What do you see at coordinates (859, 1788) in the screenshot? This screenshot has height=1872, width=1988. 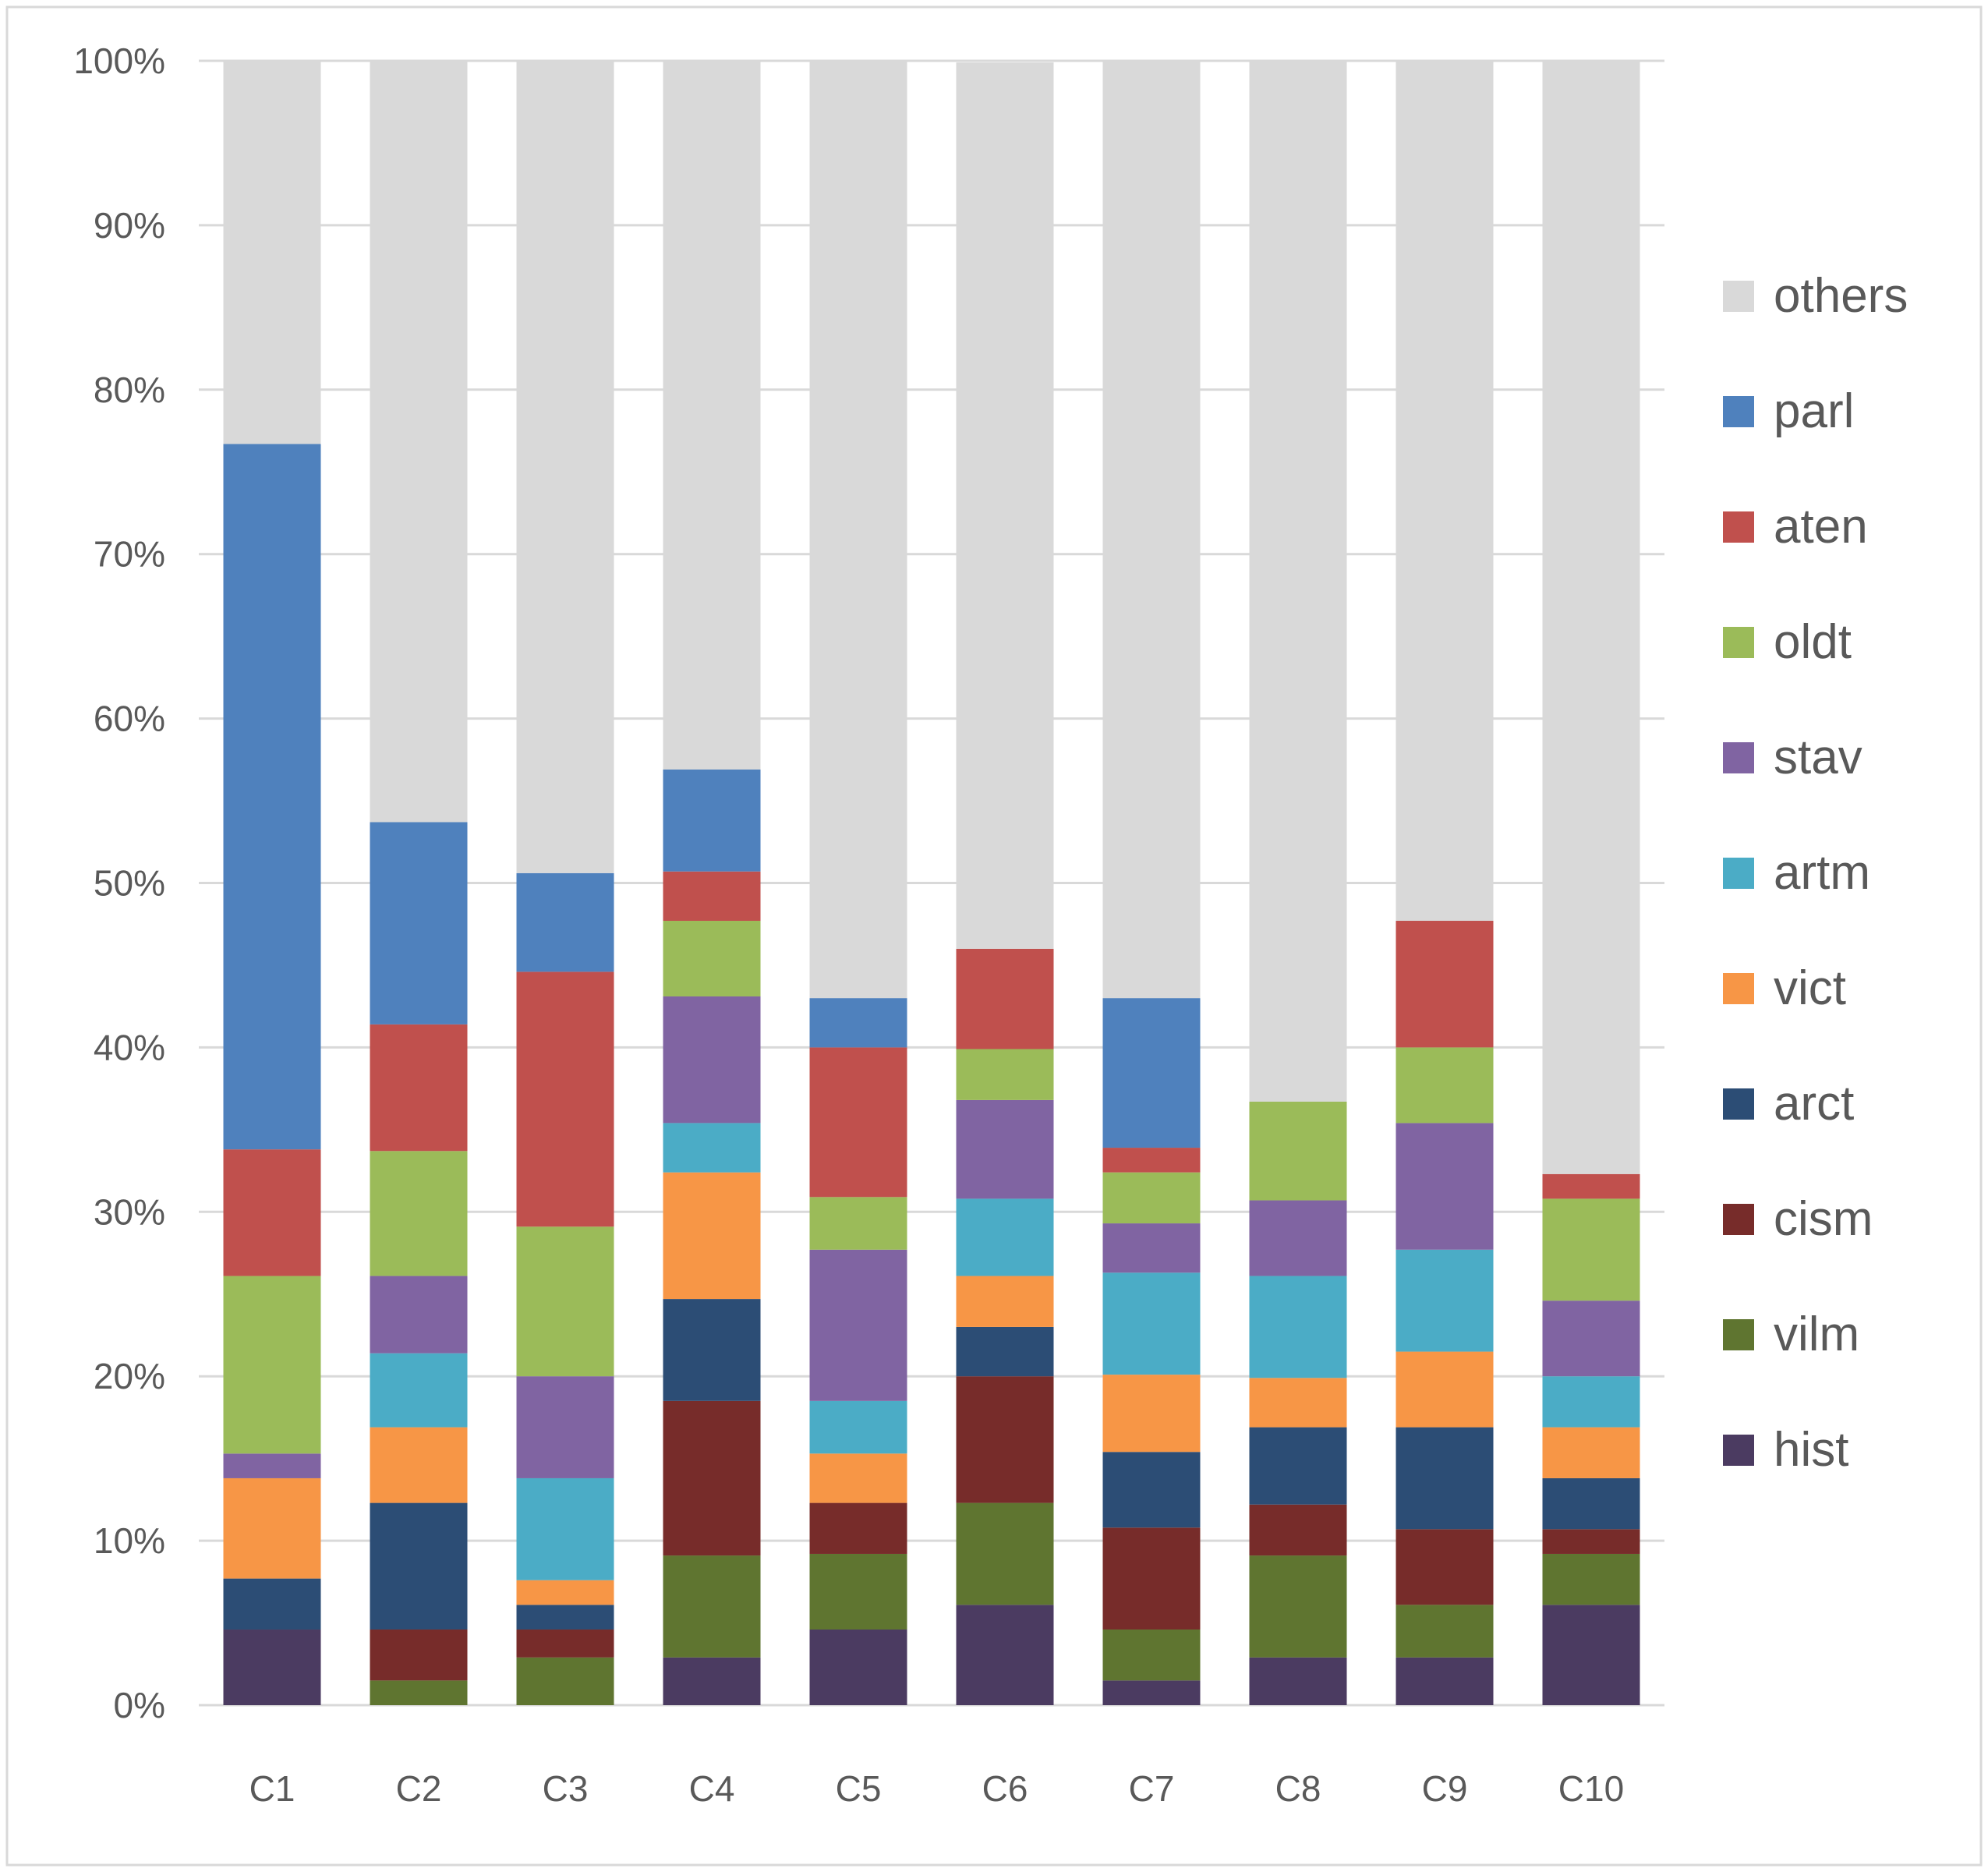 I see `x-category-label: C5` at bounding box center [859, 1788].